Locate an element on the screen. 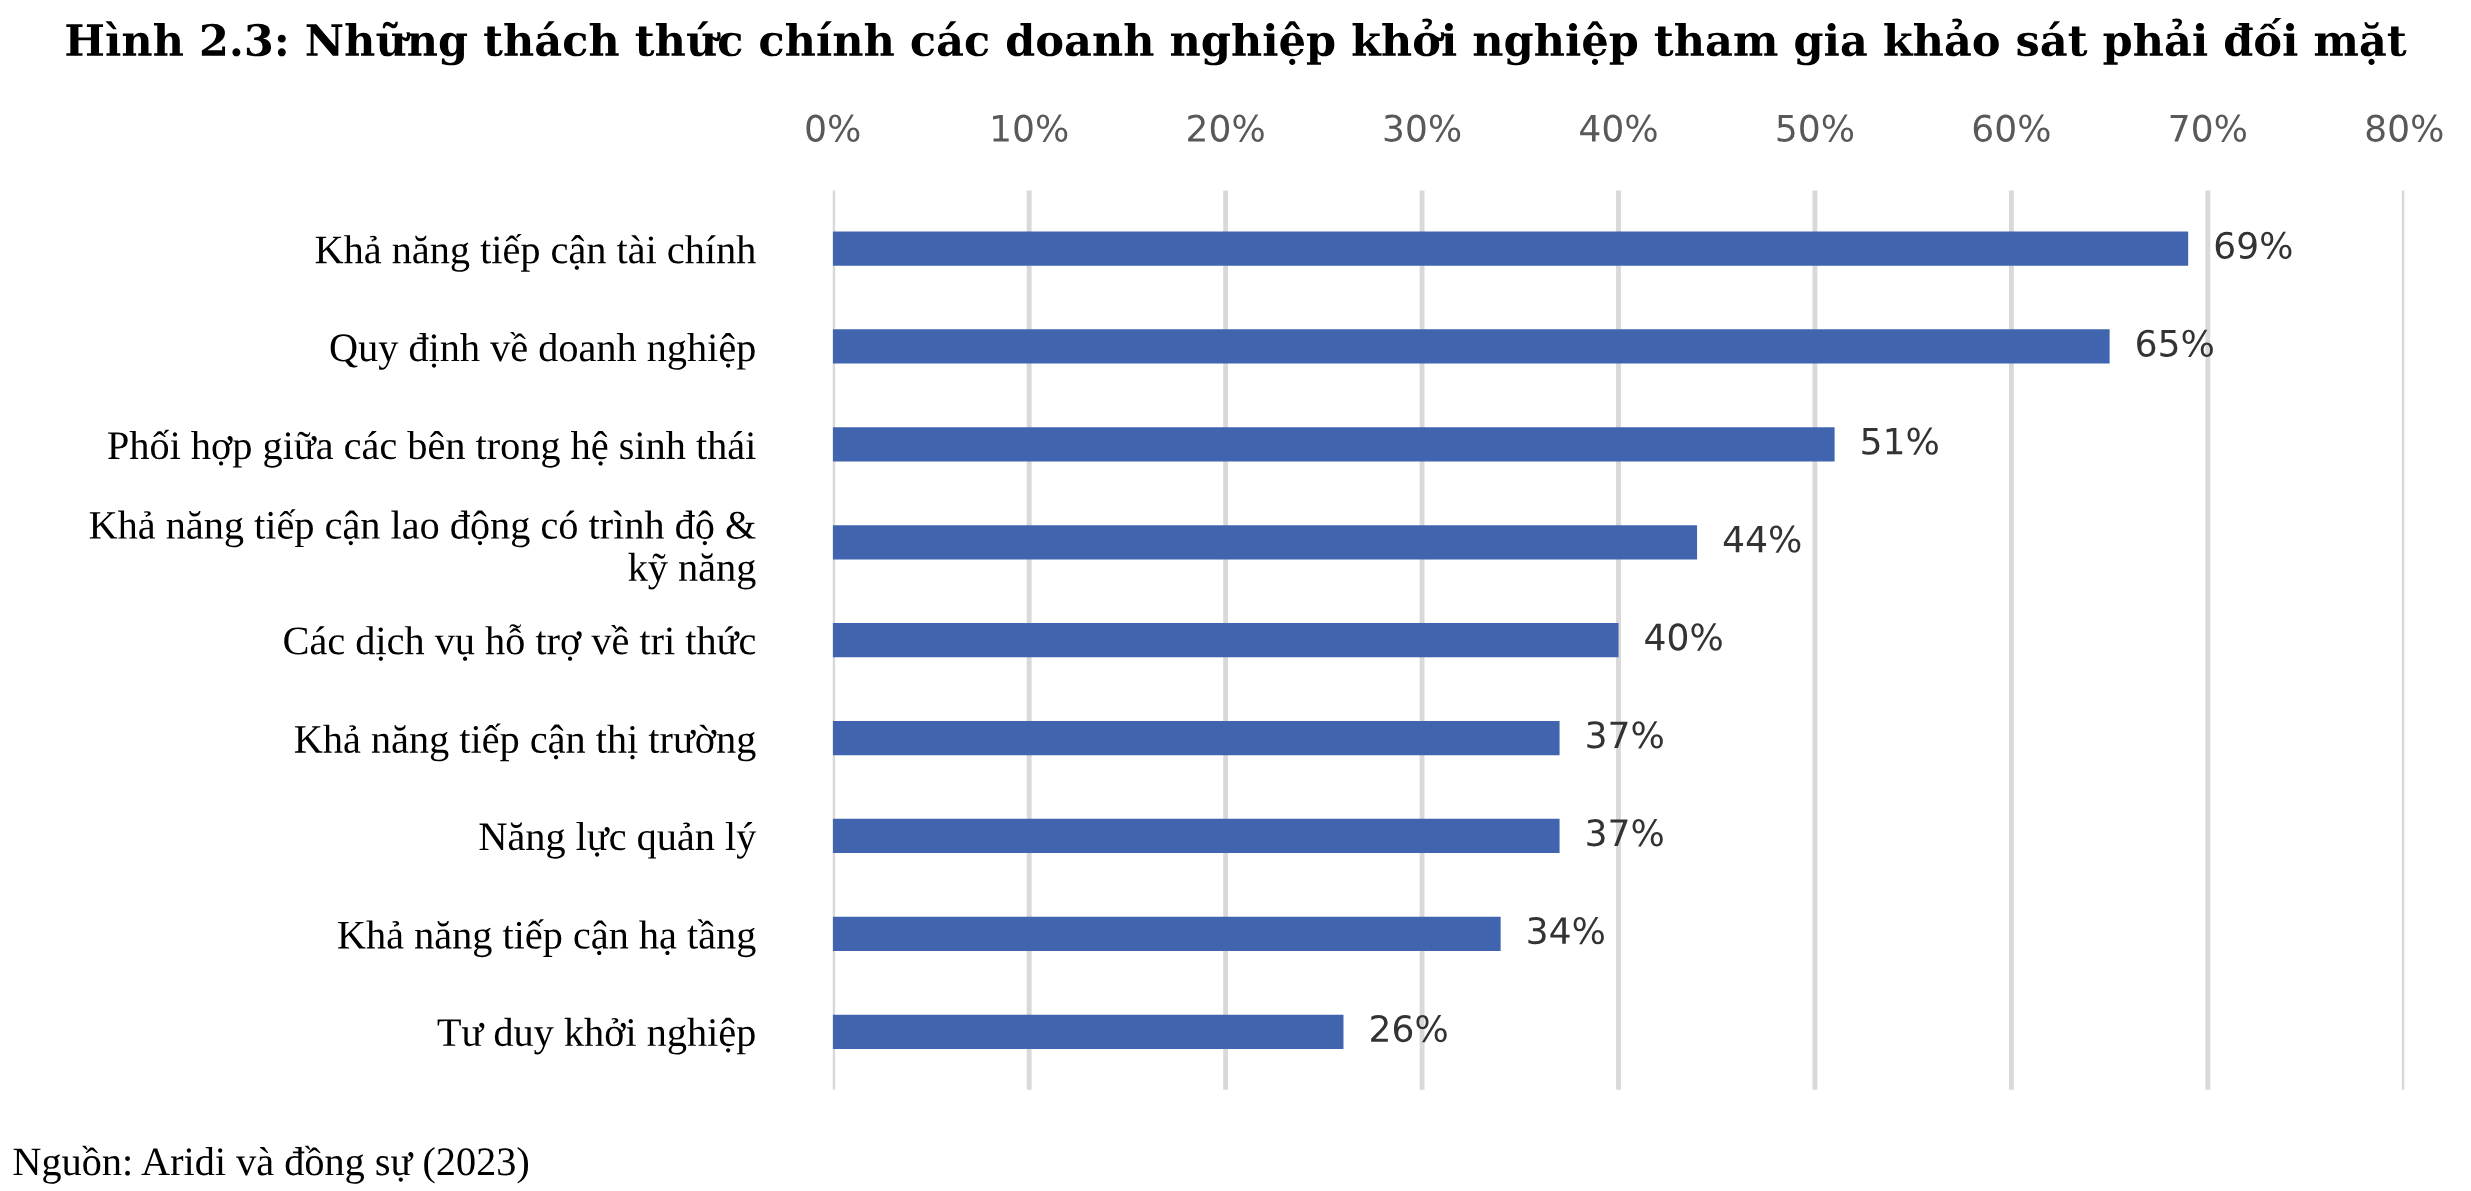 This screenshot has height=1191, width=2471. chart-title: Hình 2.3: Những thách thức chính các doanh nghiệp khởi nghiệp tham gia khảo sát phải đối mặt is located at coordinates (1236, 42).